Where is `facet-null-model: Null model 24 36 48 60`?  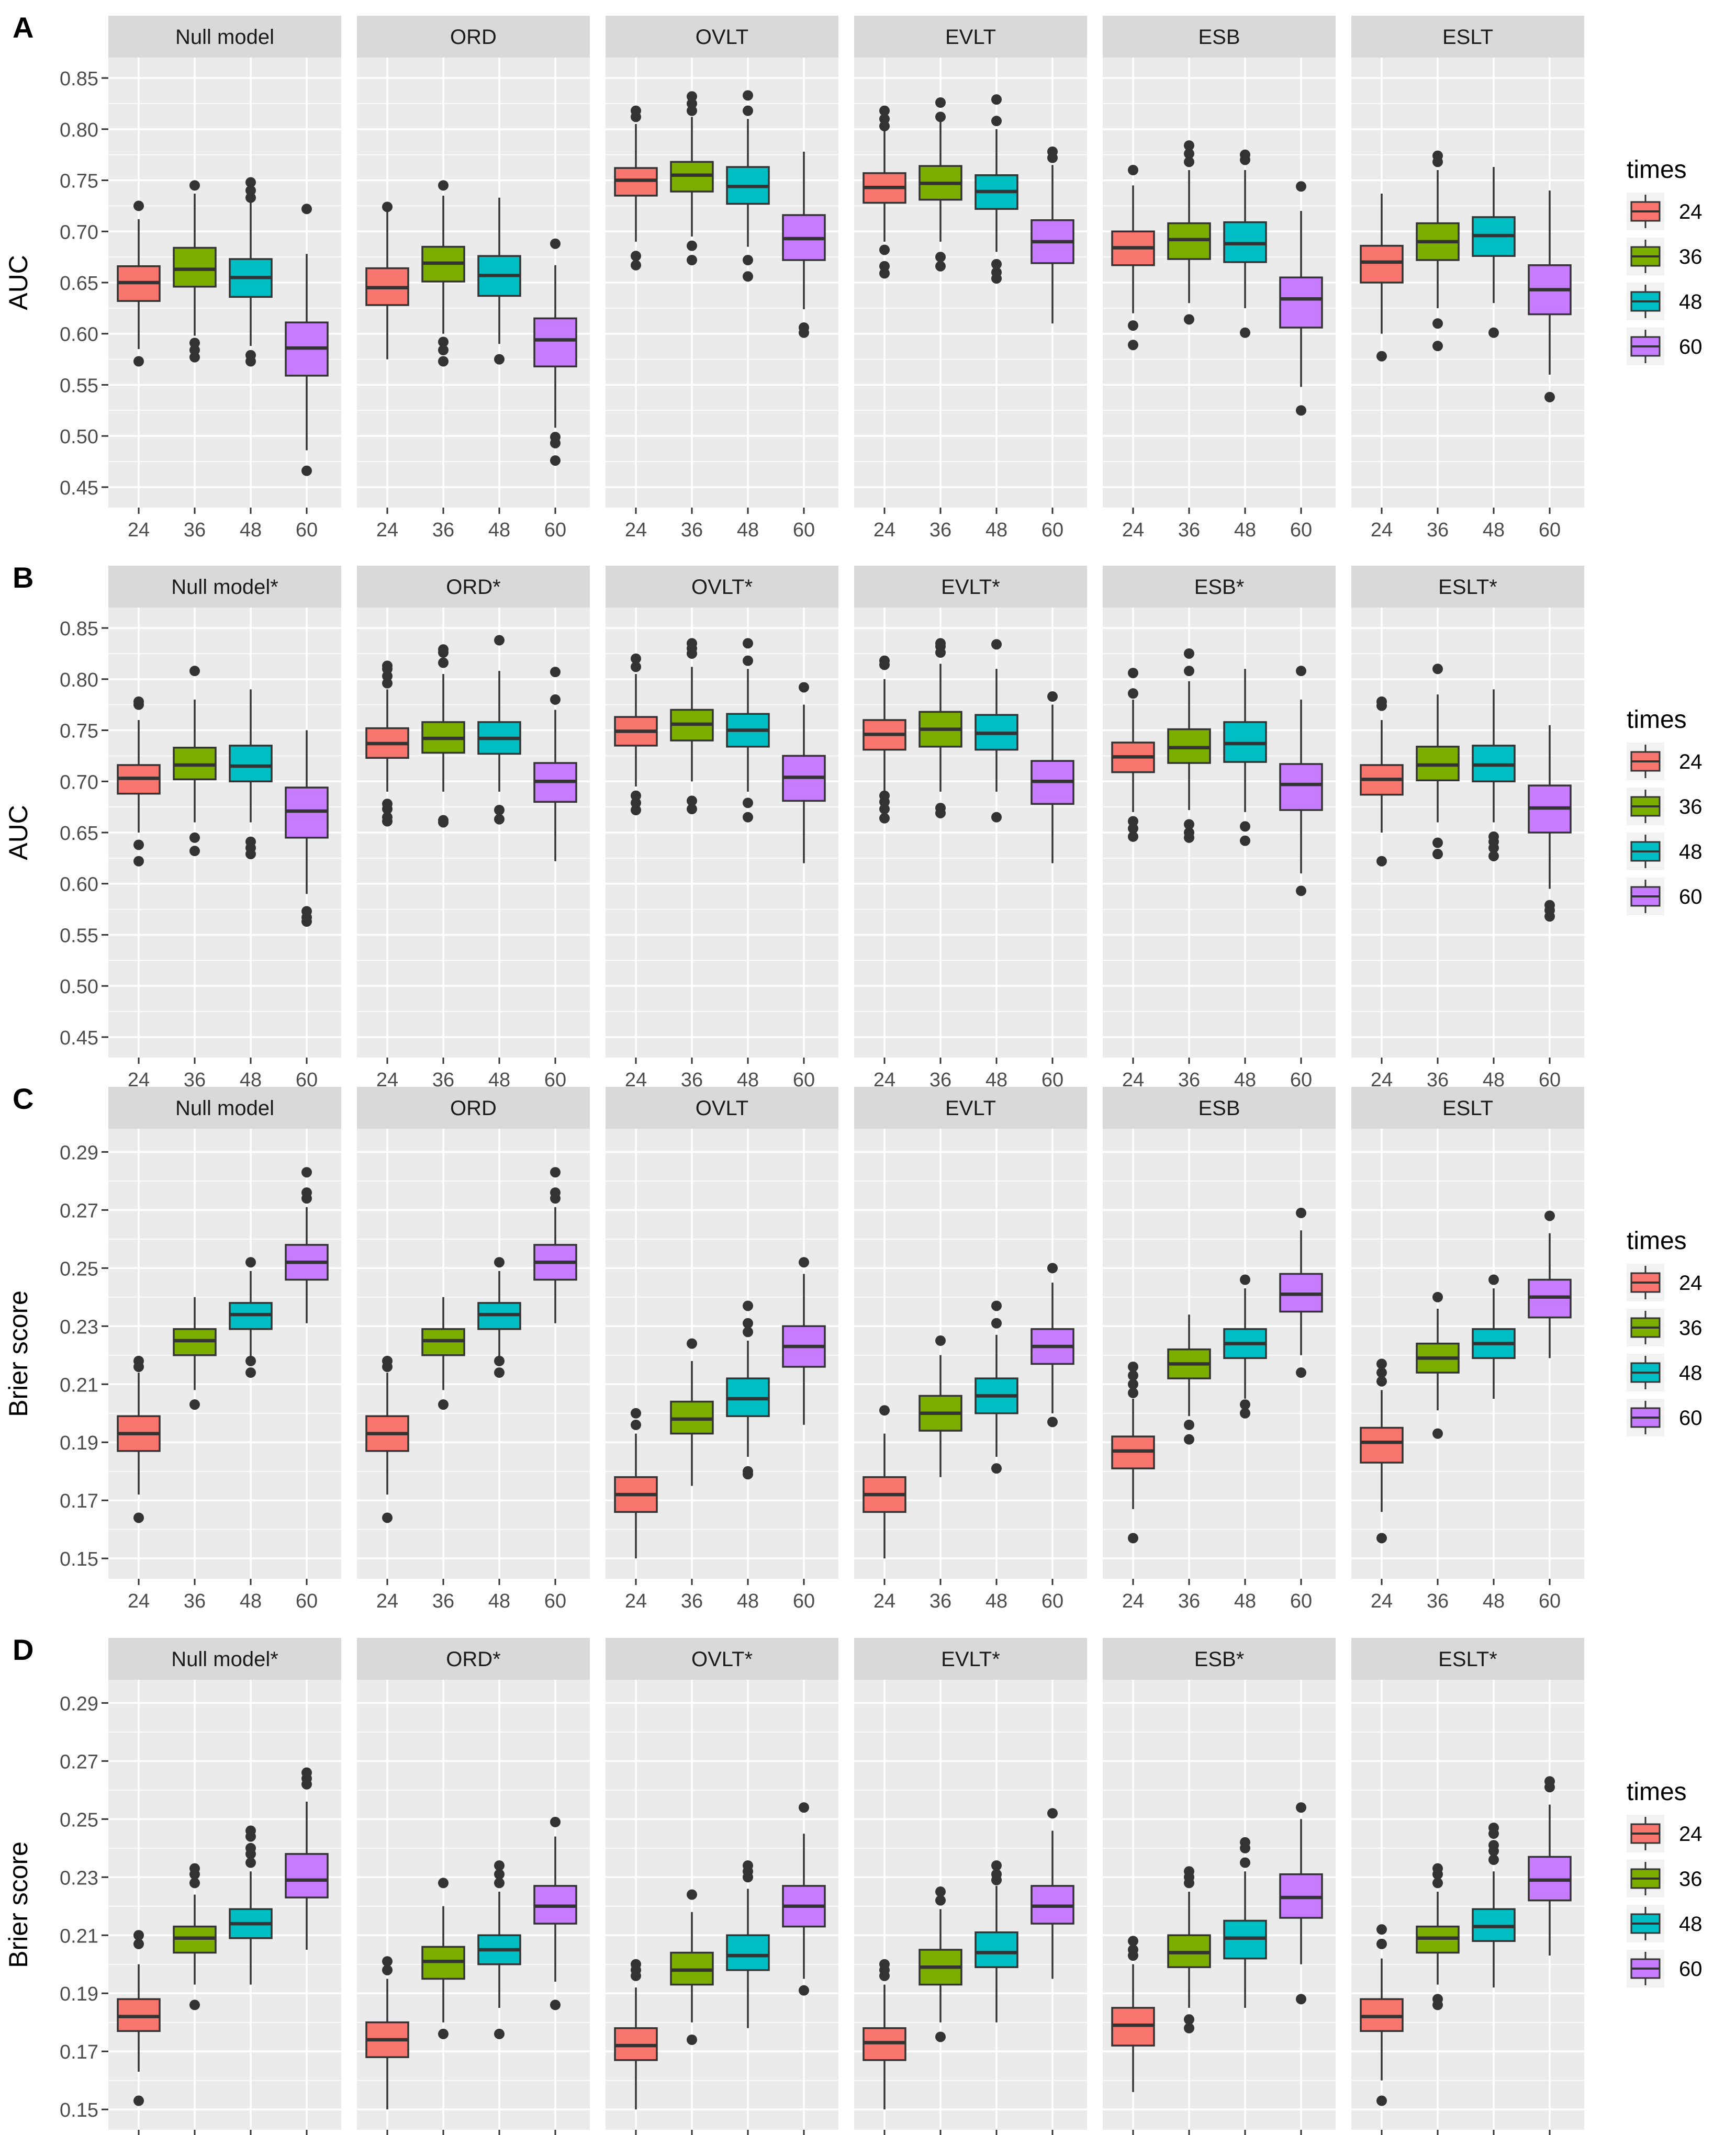 facet-null-model: Null model 24 36 48 60 is located at coordinates (224, 278).